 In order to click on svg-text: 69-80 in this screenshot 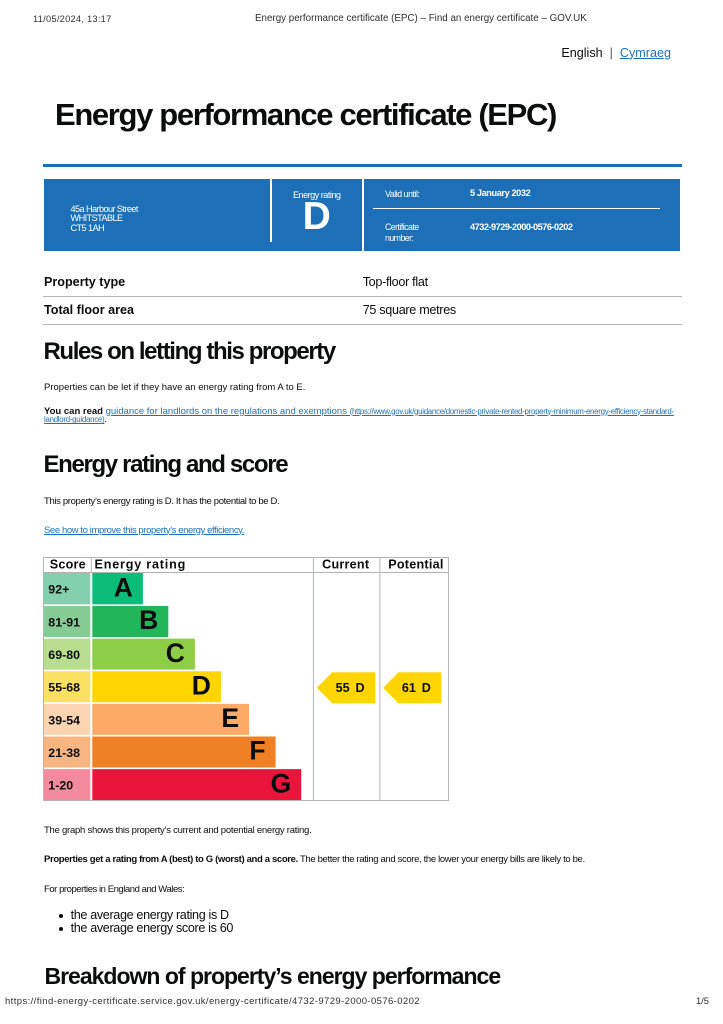, I will do `click(64, 655)`.